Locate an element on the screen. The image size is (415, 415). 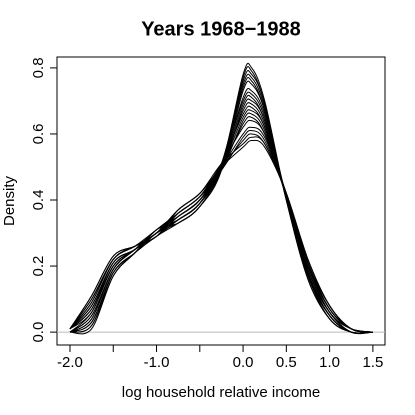
x-tick-label: 0.0 is located at coordinates (243, 362).